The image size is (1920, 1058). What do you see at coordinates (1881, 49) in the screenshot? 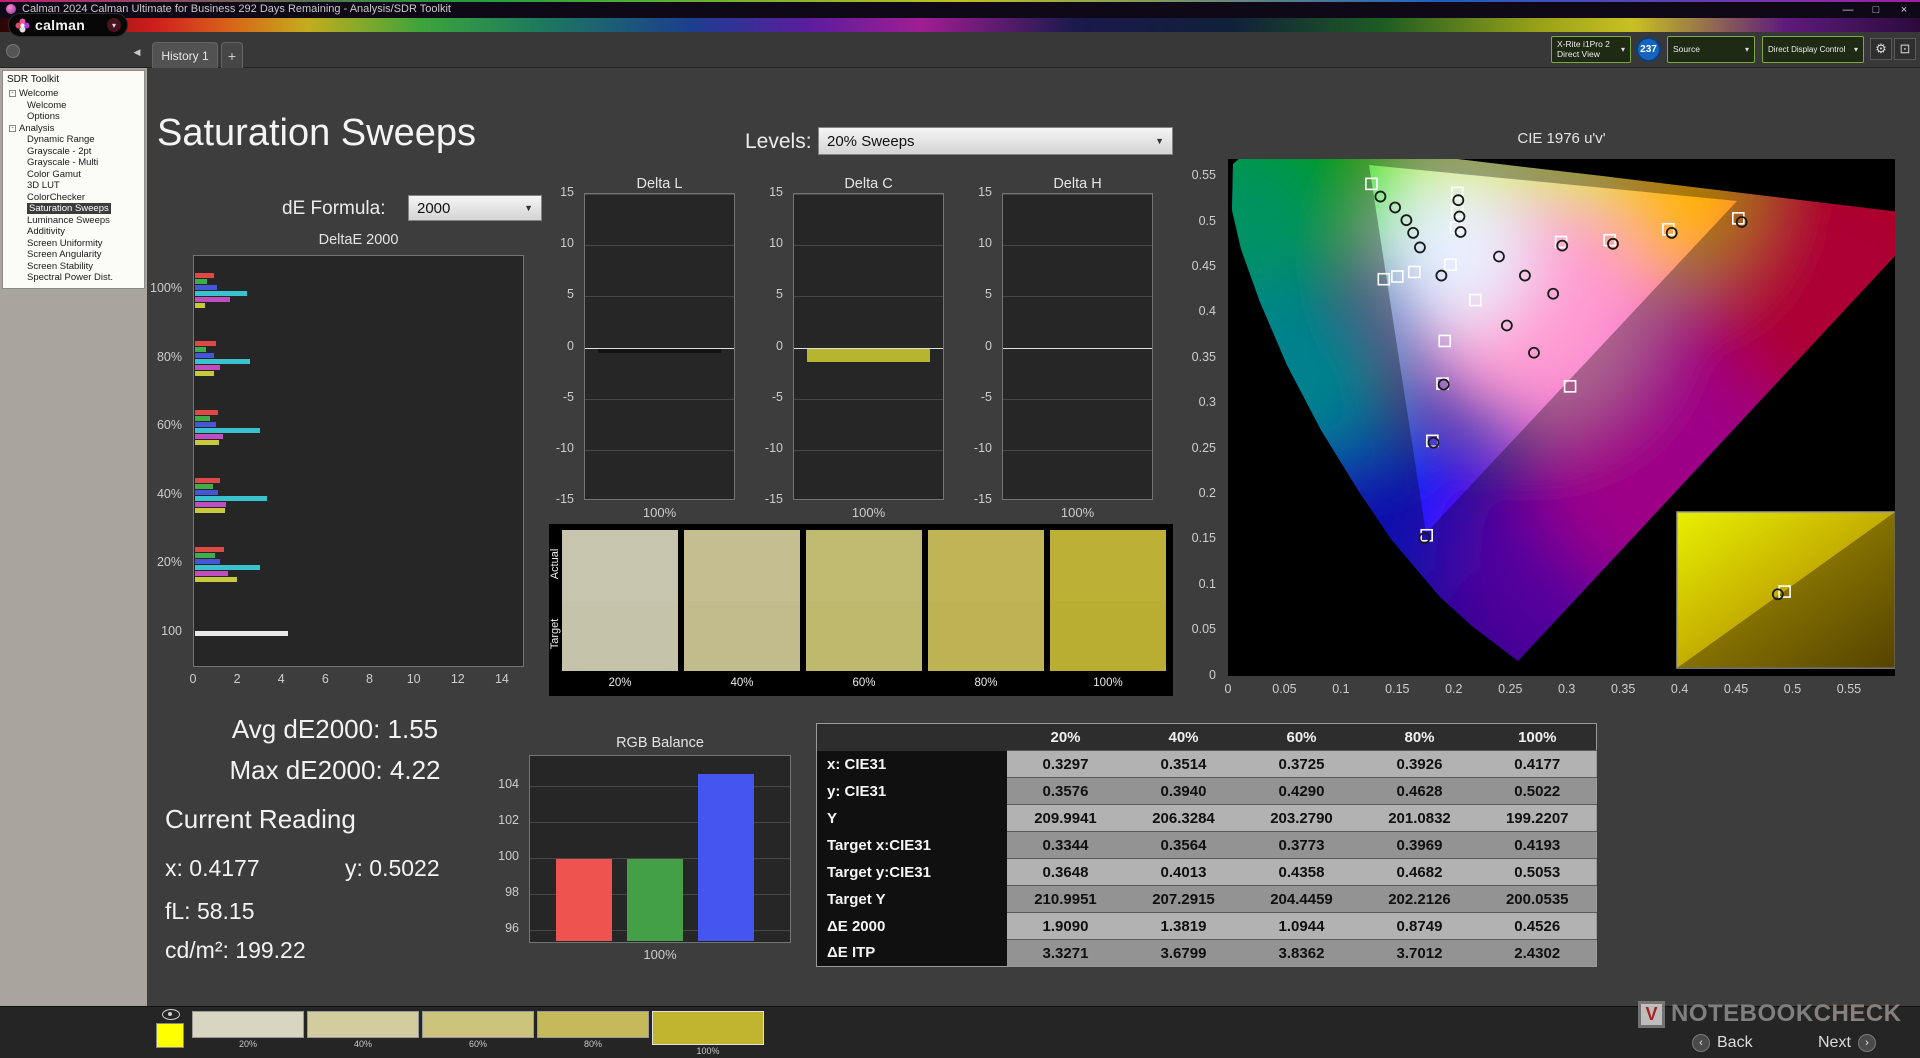
I see `settings-gear-button: ⚙` at bounding box center [1881, 49].